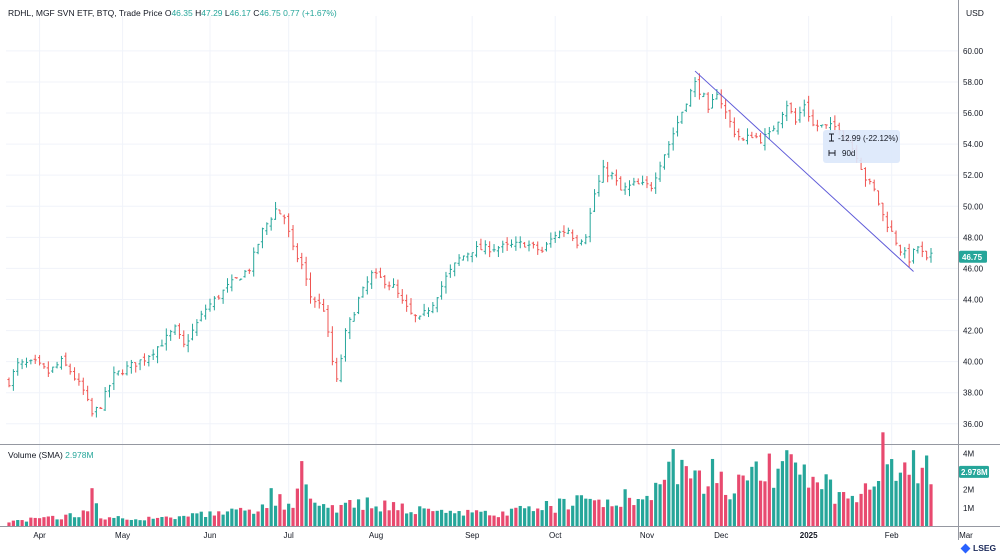  What do you see at coordinates (973, 362) in the screenshot?
I see `price-tick-label: 40.00` at bounding box center [973, 362].